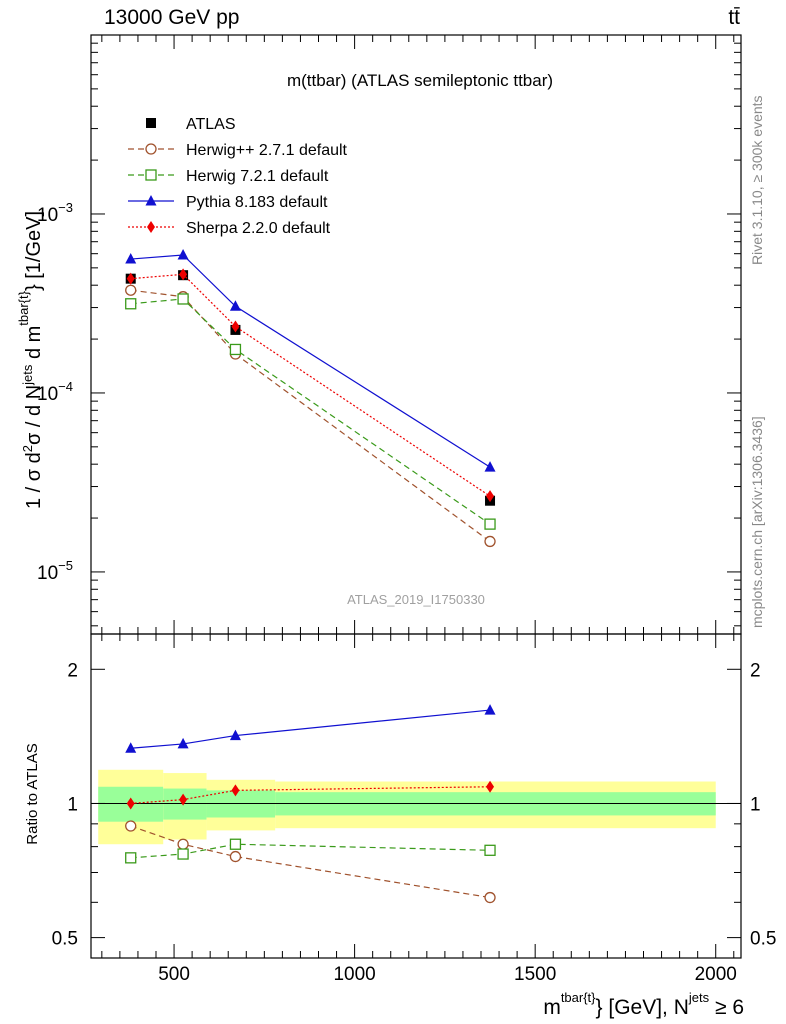  Describe the element at coordinates (257, 202) in the screenshot. I see `legend-label: Pythia 8.183 default` at that location.